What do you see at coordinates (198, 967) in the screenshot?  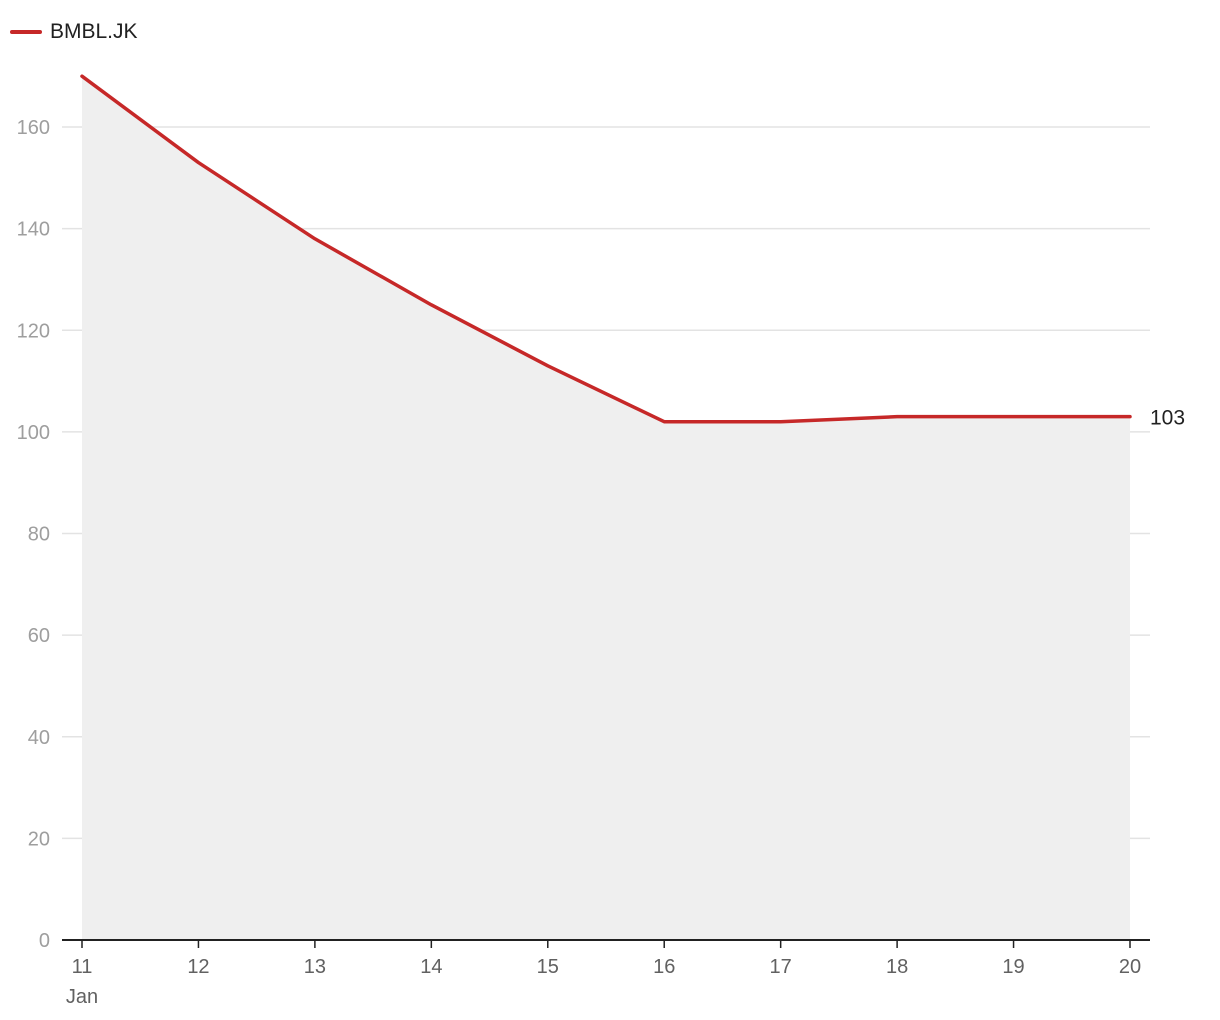 I see `x-tick-label: 12` at bounding box center [198, 967].